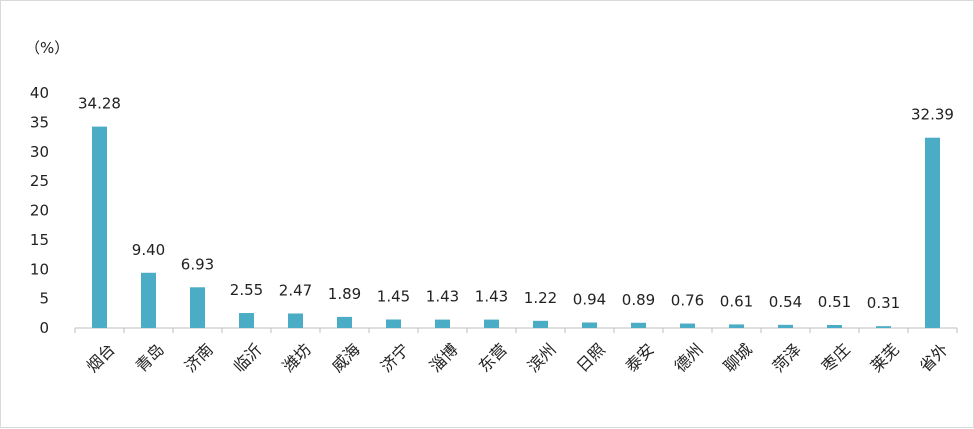  I want to click on data-label: 2.47, so click(295, 290).